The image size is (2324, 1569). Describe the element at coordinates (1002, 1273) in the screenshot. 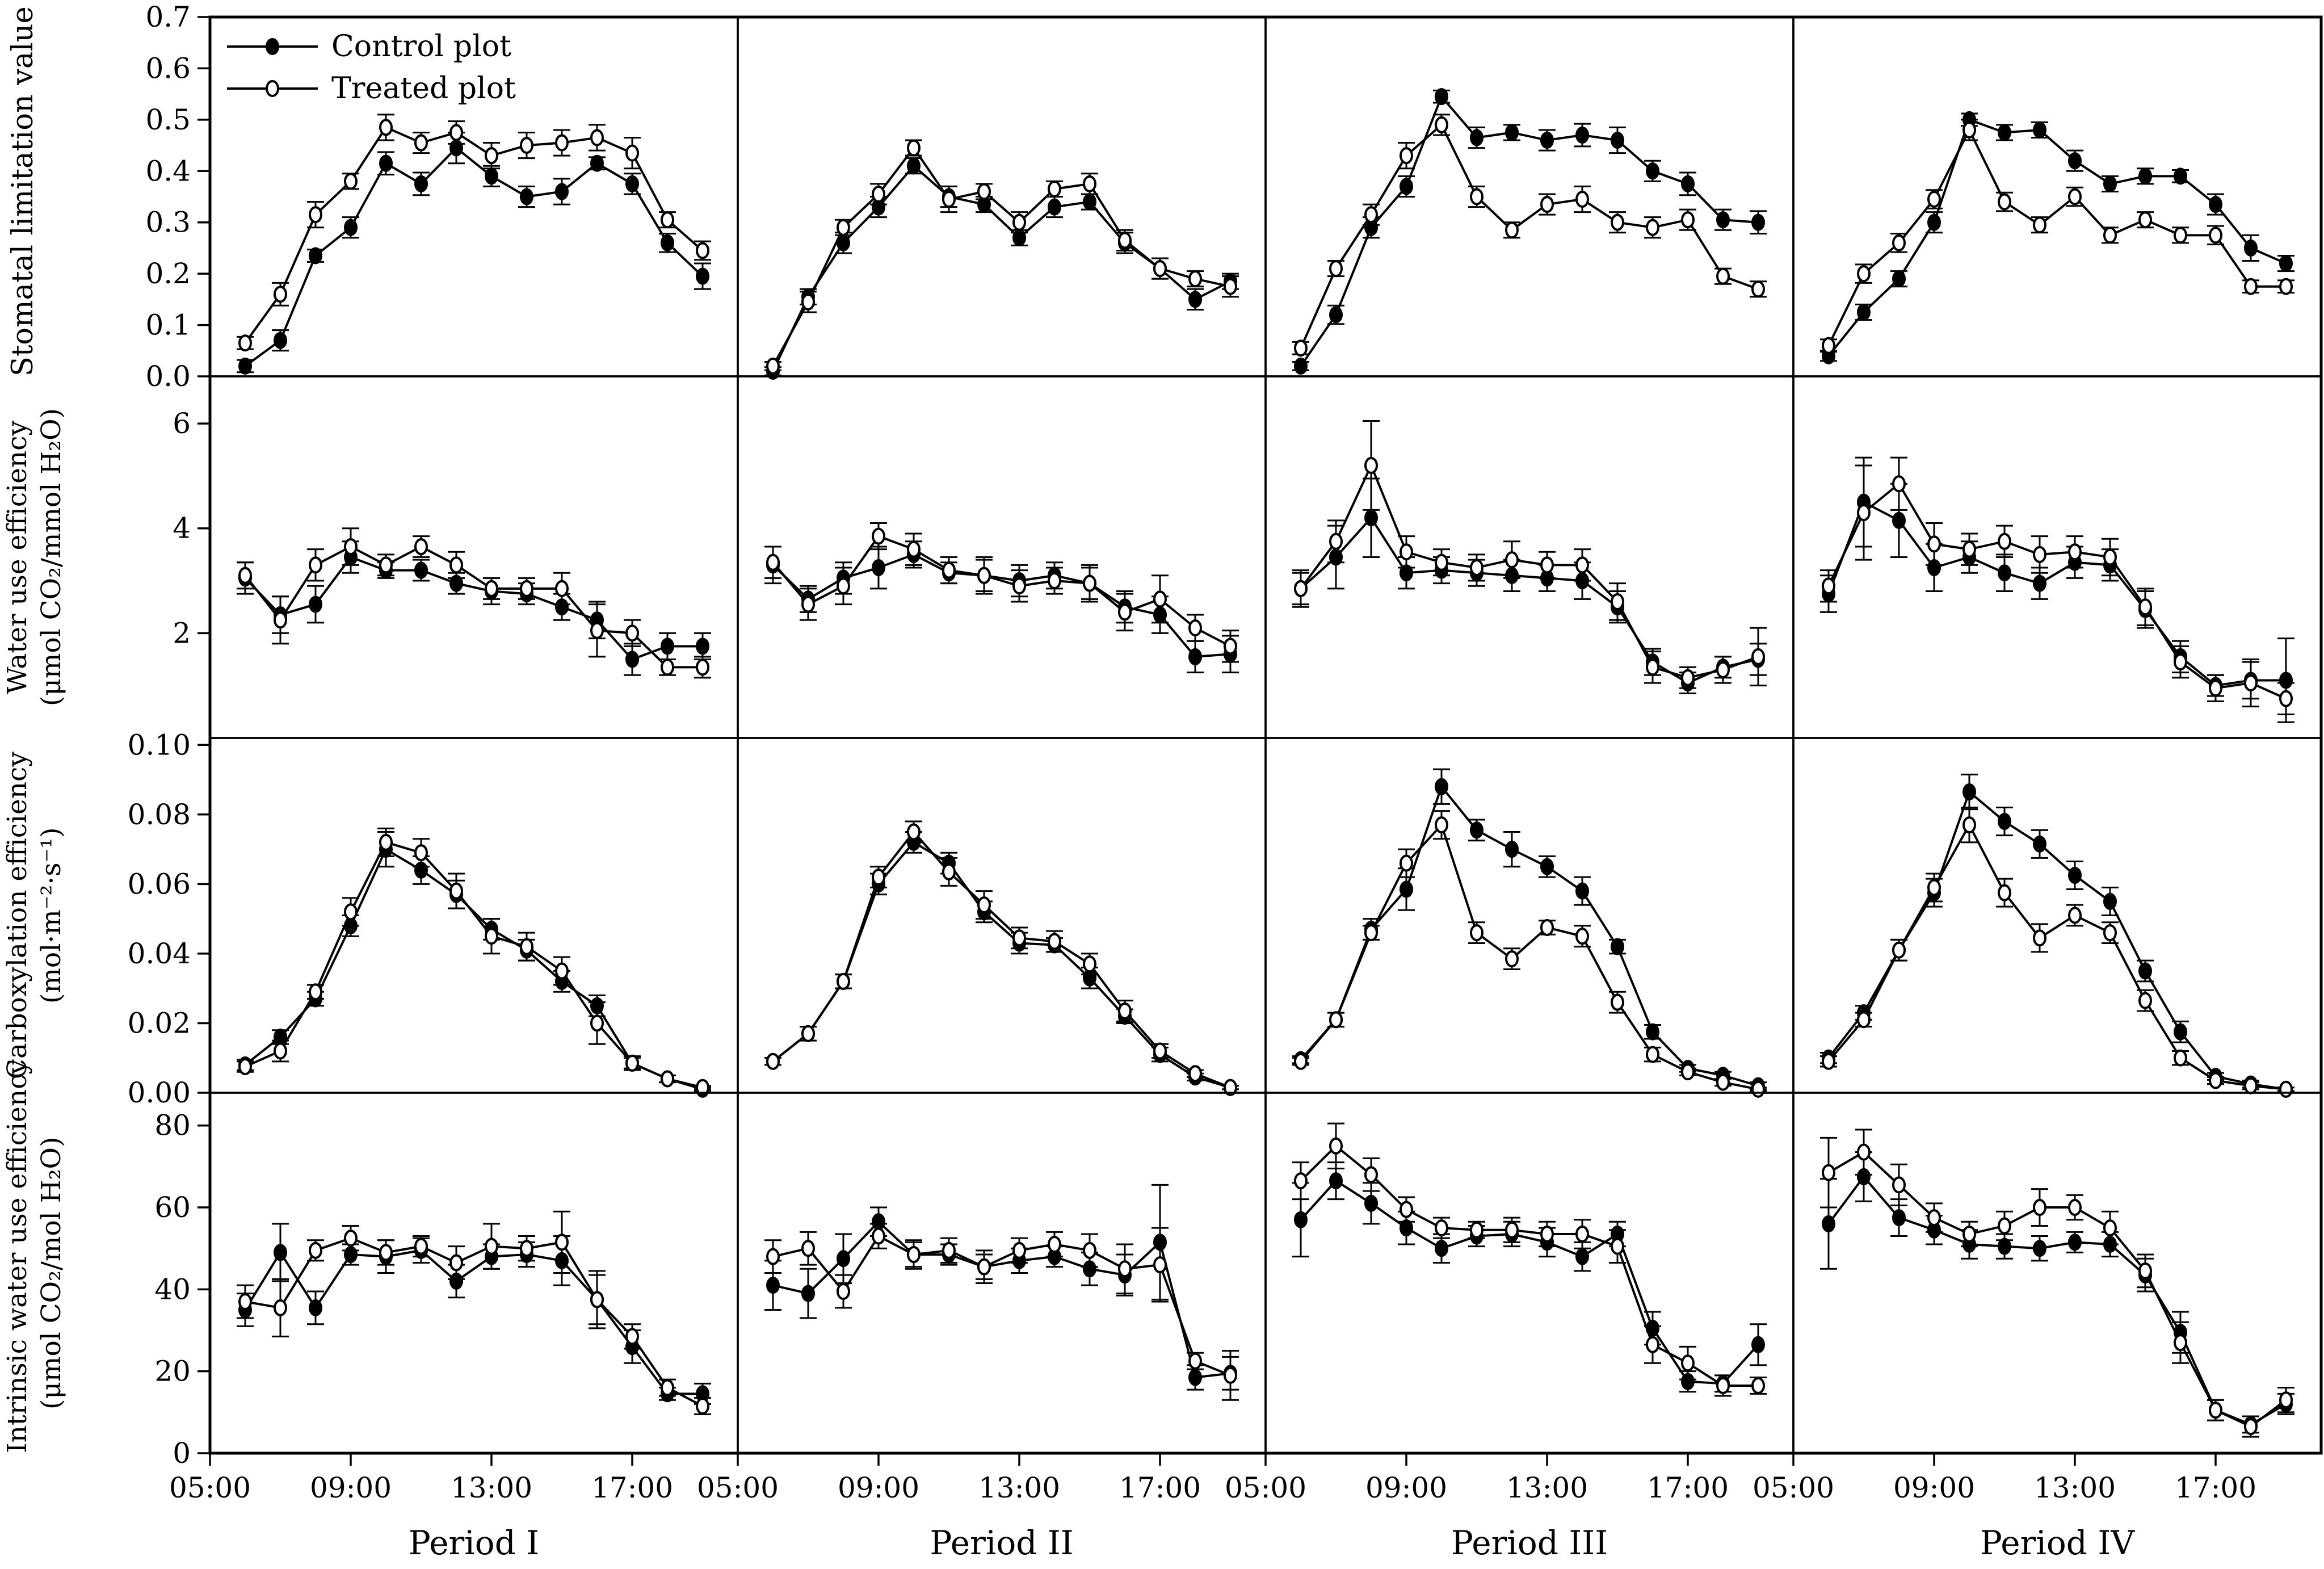

I see `panel-row4-col2` at that location.